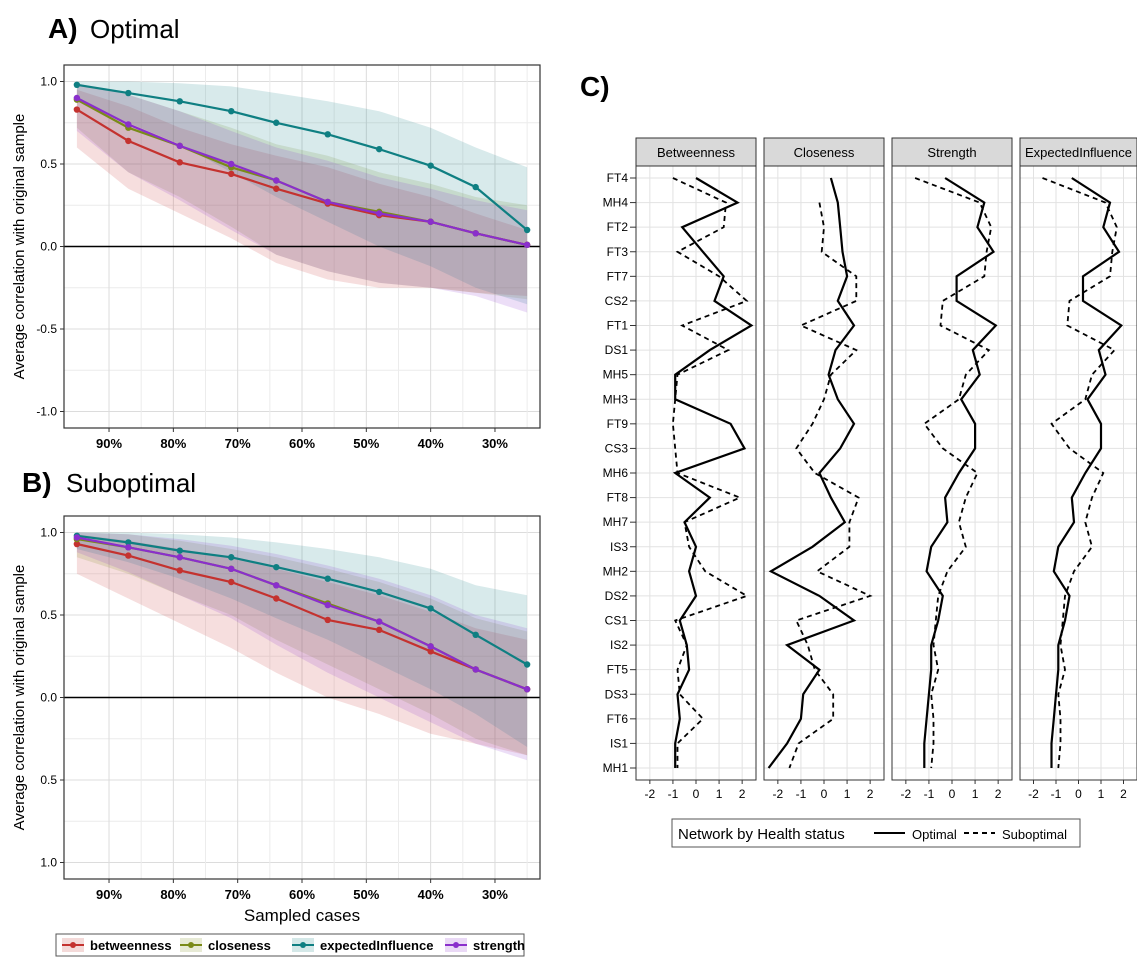  I want to click on chart-a-line-strength, so click(302, 171).